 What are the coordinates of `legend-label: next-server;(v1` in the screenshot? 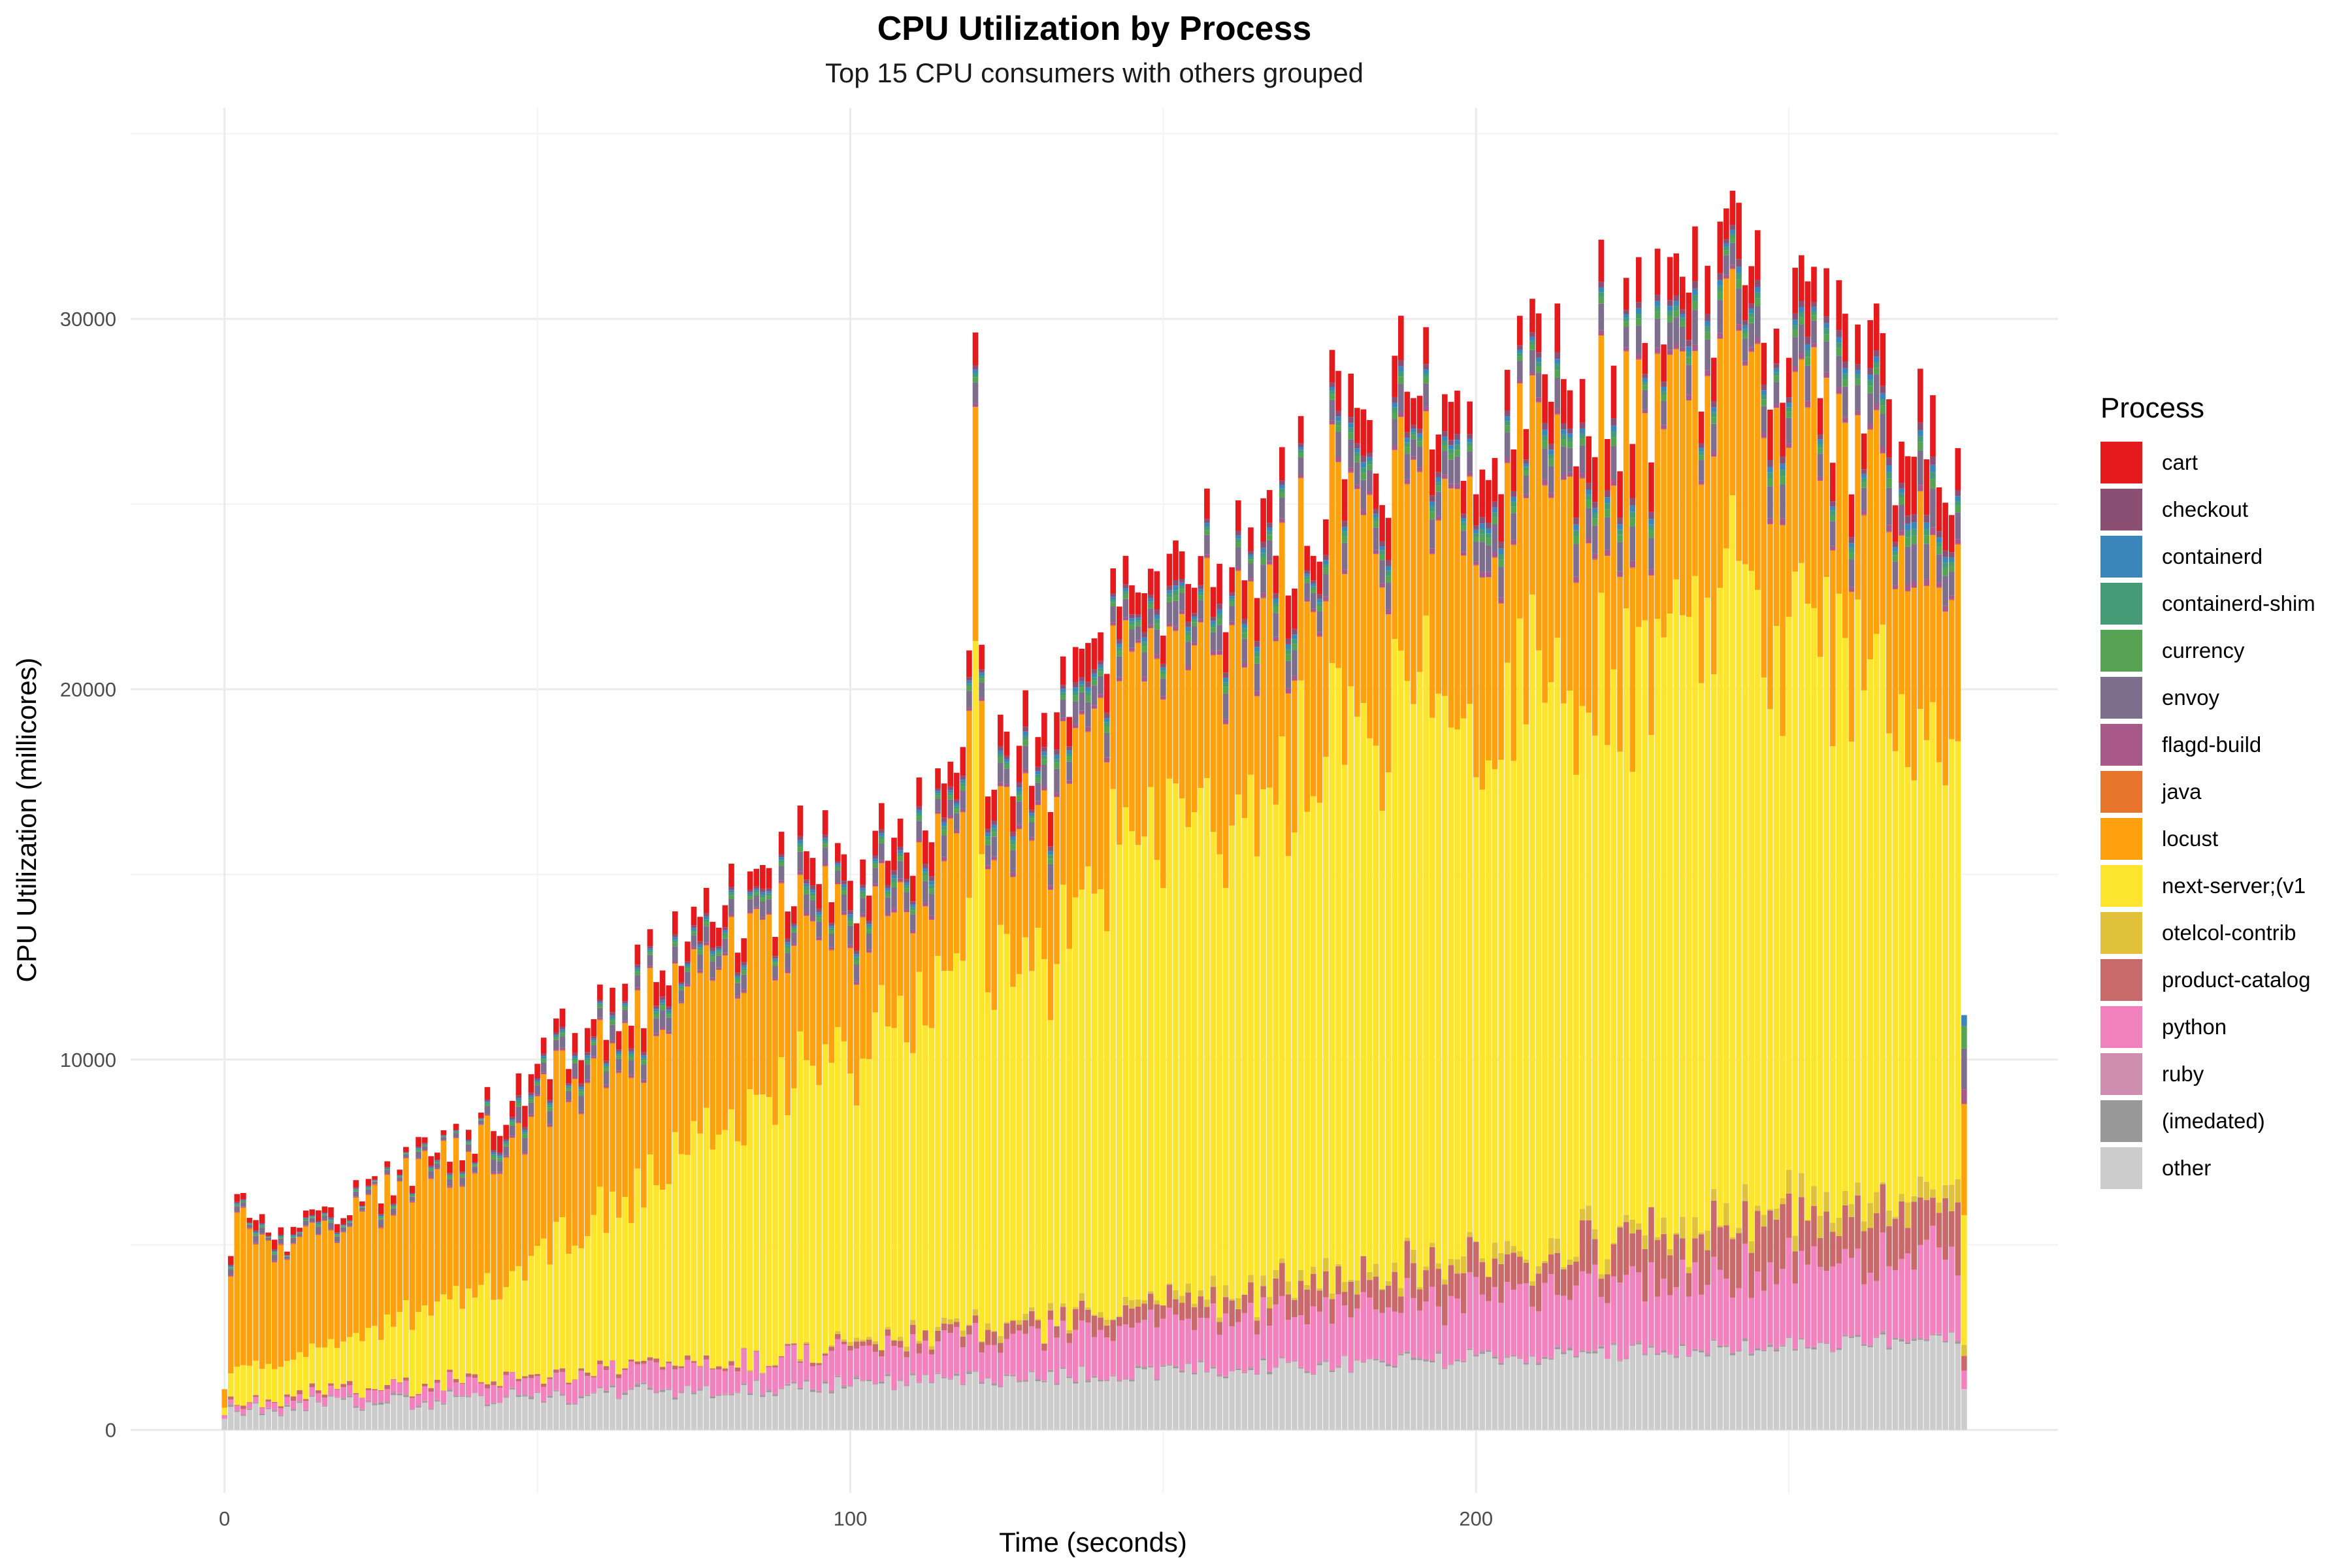 It's located at (2234, 886).